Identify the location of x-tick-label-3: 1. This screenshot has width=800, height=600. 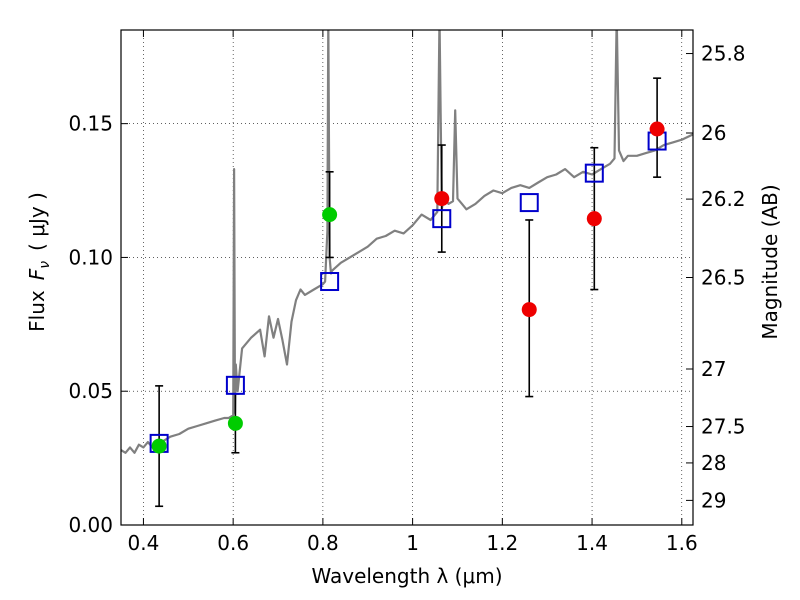
(412, 543).